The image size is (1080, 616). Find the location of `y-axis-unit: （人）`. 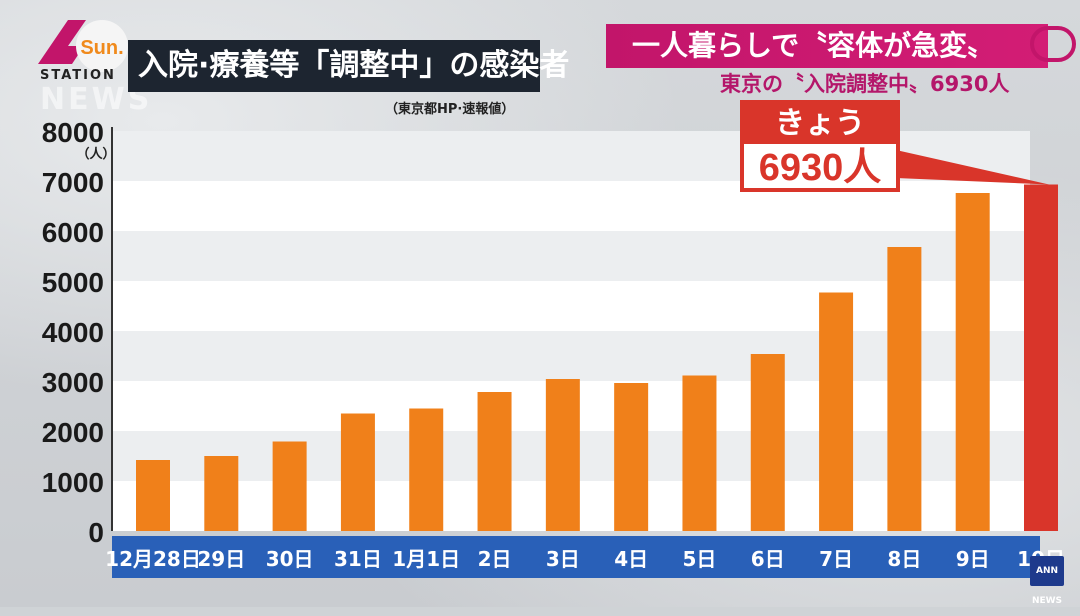

y-axis-unit: （人） is located at coordinates (95, 154).